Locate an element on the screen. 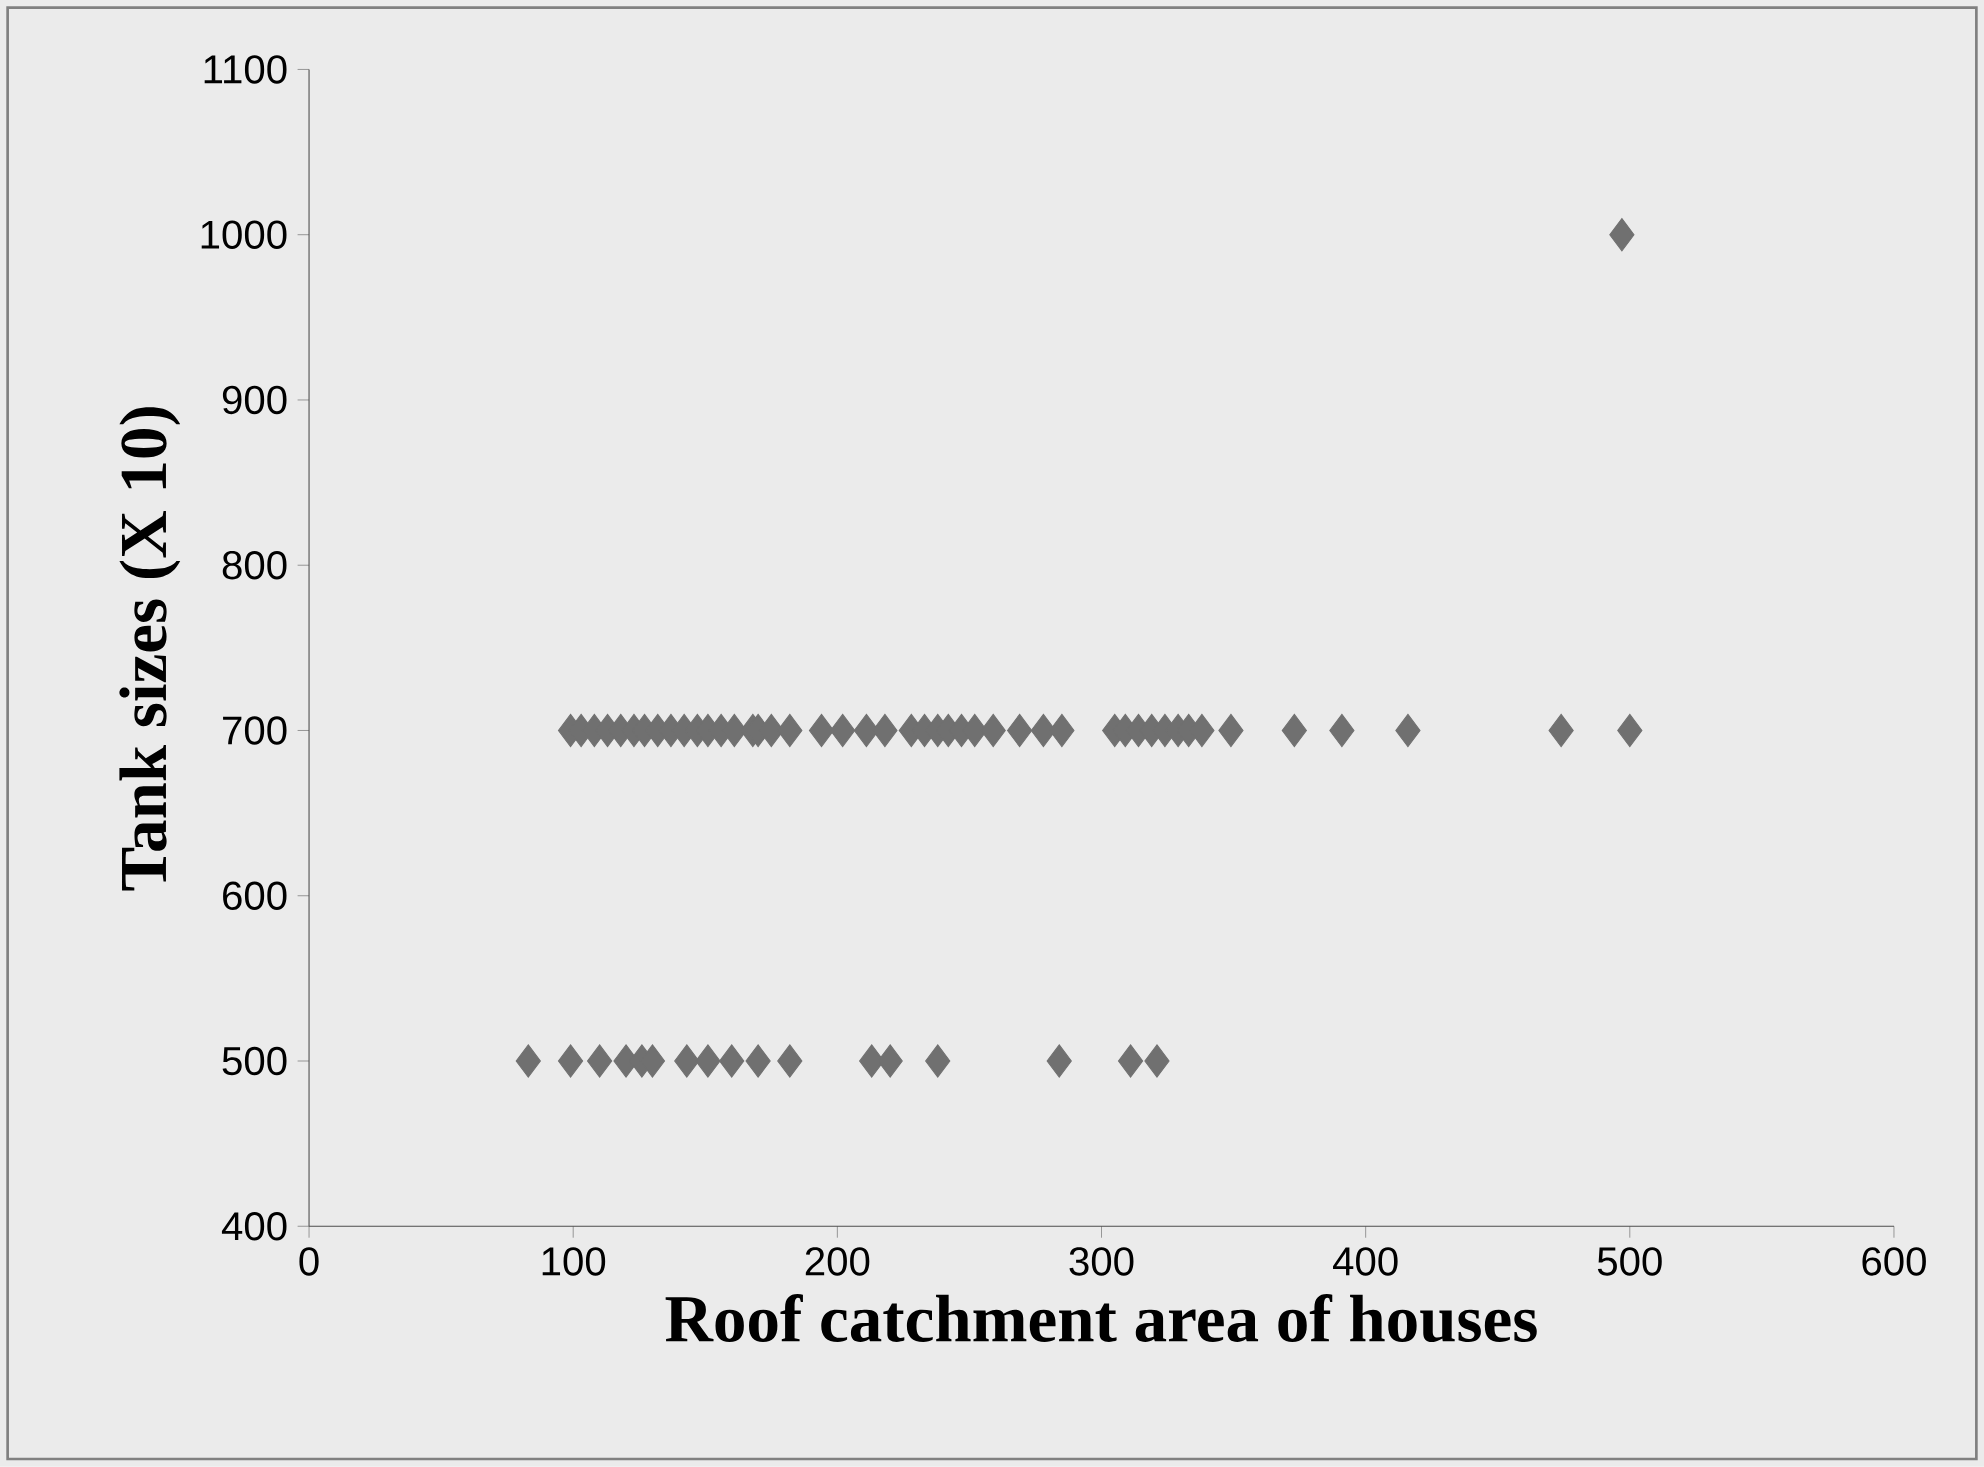 This screenshot has width=1984, height=1467. x-tick-label: 200 is located at coordinates (837, 1261).